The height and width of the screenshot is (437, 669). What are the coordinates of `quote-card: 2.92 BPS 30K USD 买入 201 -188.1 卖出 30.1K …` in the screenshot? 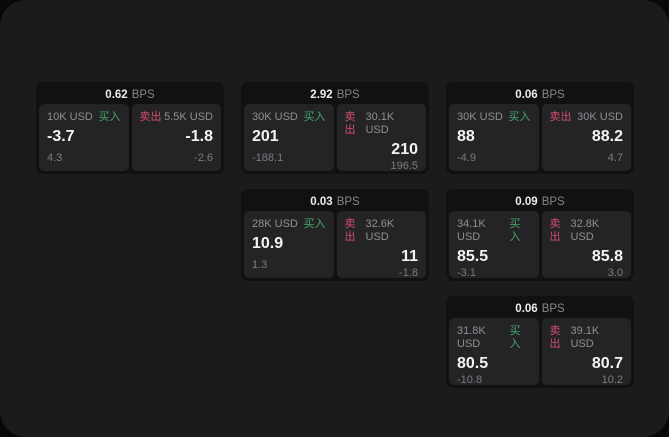 It's located at (335, 128).